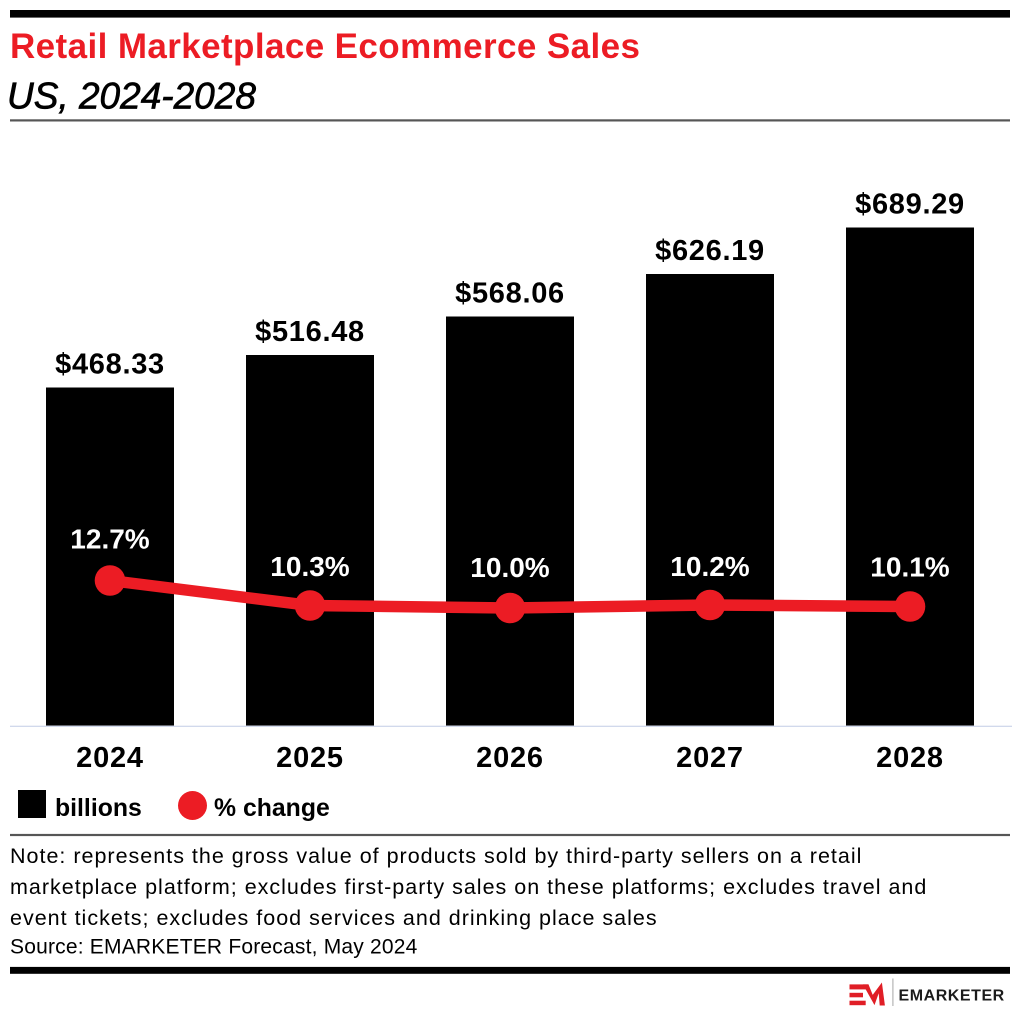 The image size is (1020, 1016). Describe the element at coordinates (272, 808) in the screenshot. I see `svg-text: % change` at that location.